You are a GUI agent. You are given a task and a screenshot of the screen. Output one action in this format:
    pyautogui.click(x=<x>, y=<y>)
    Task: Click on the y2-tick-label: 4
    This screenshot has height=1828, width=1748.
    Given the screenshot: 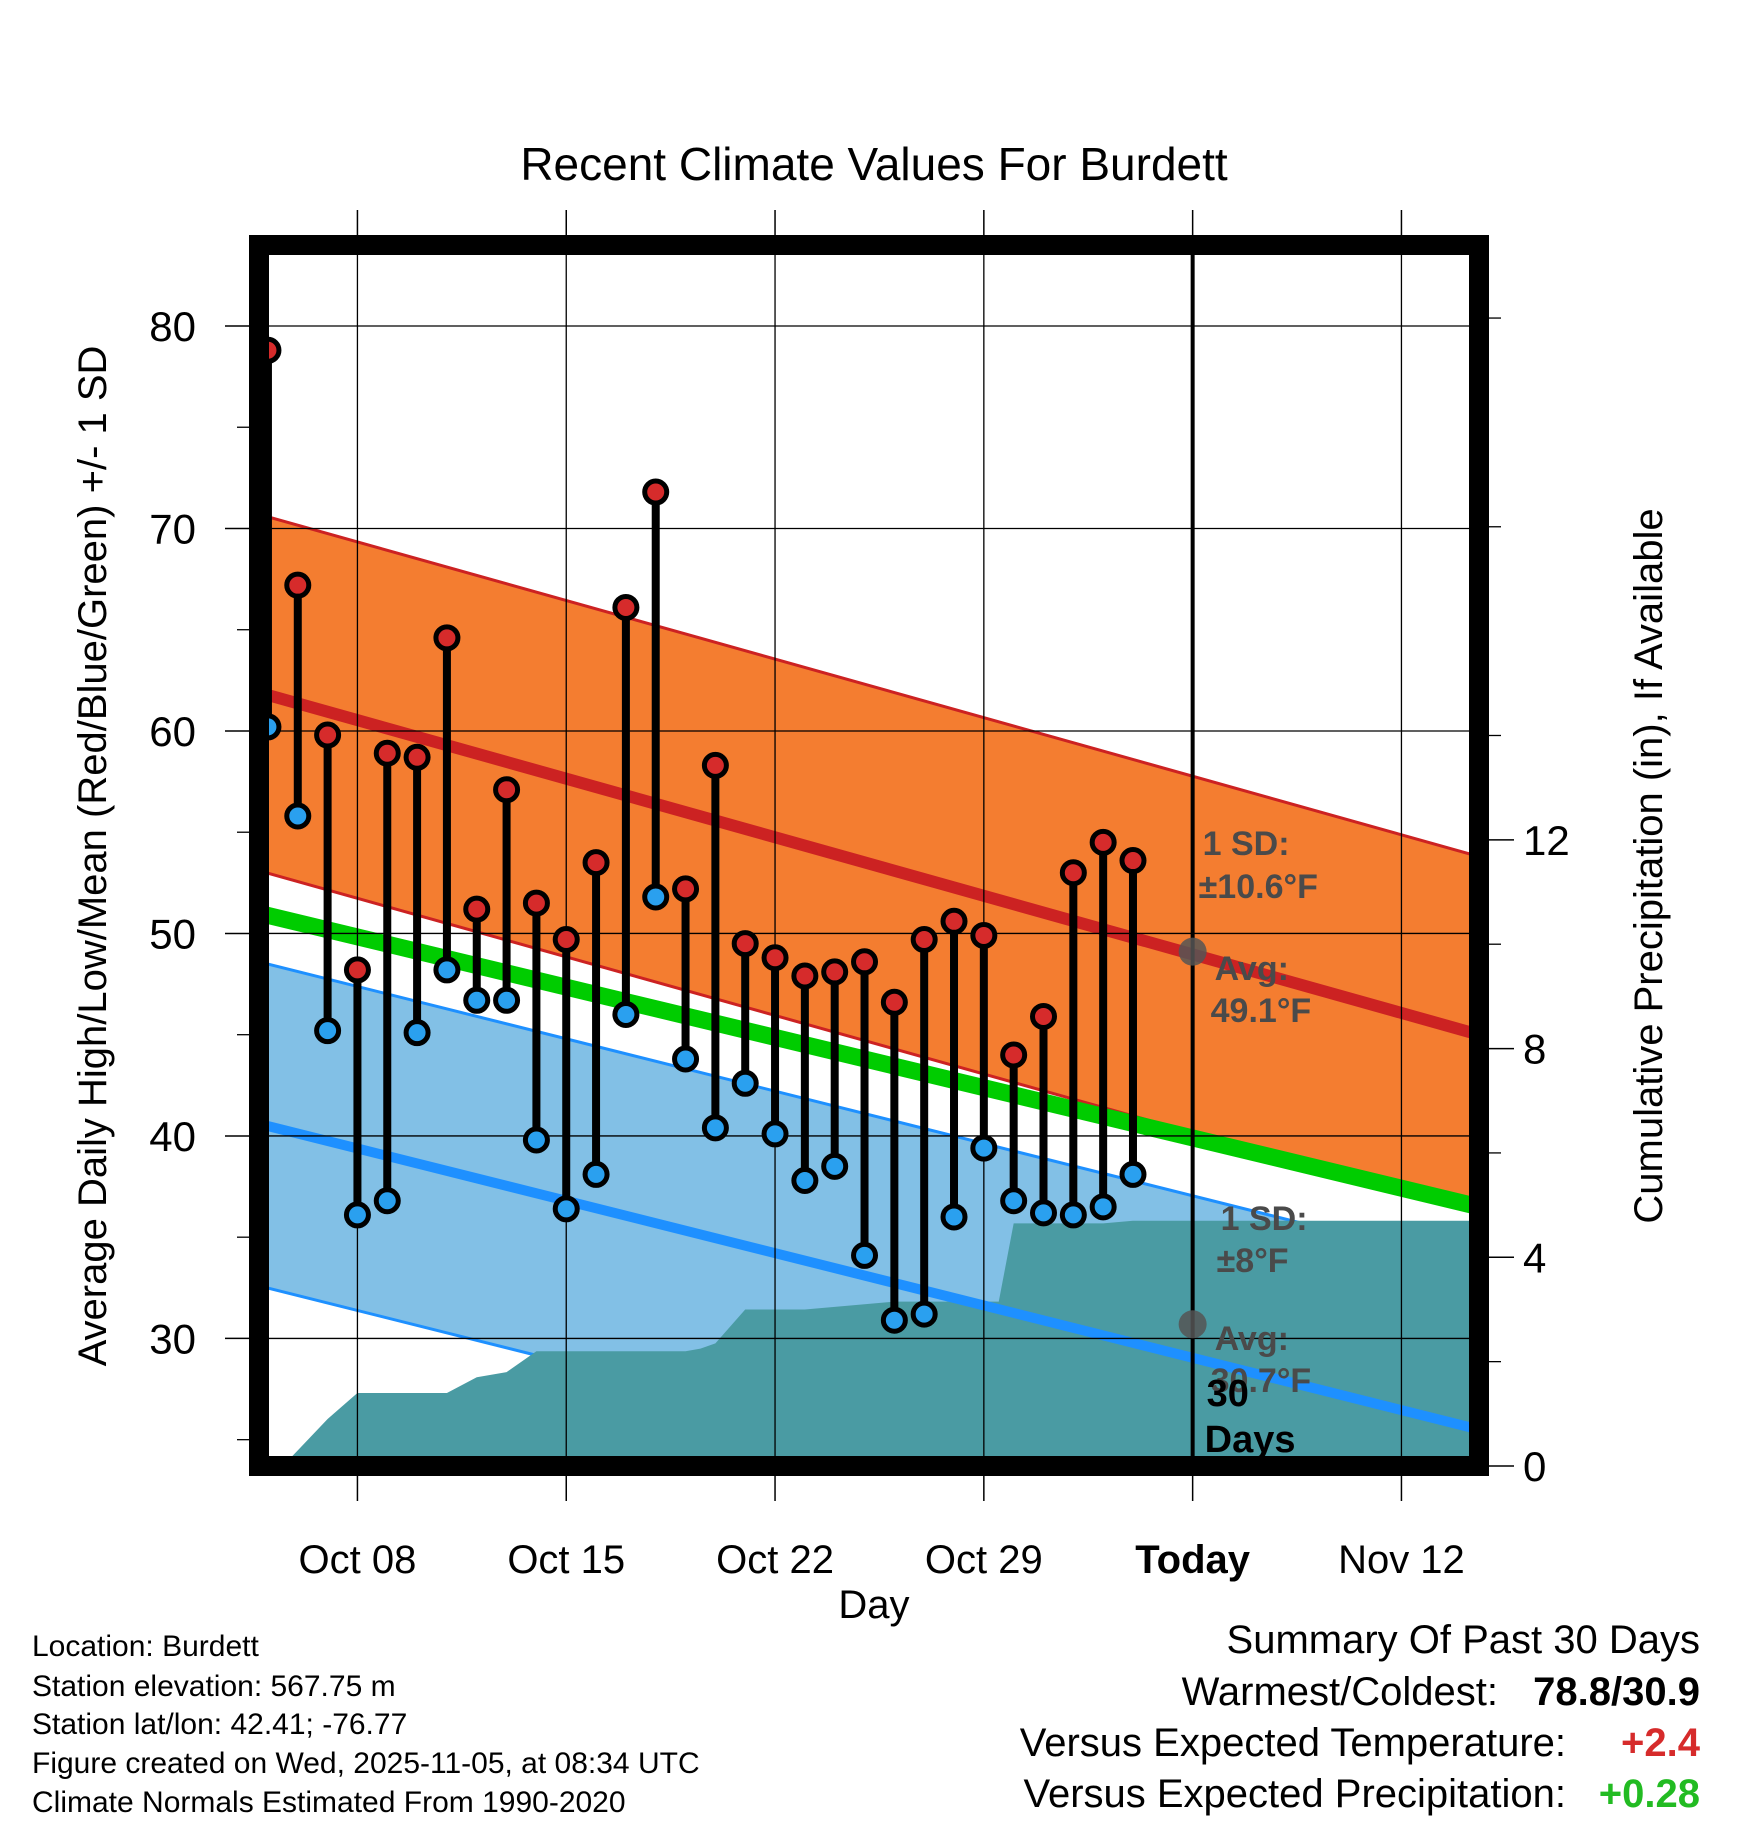 What is the action you would take?
    pyautogui.click(x=1534, y=1257)
    